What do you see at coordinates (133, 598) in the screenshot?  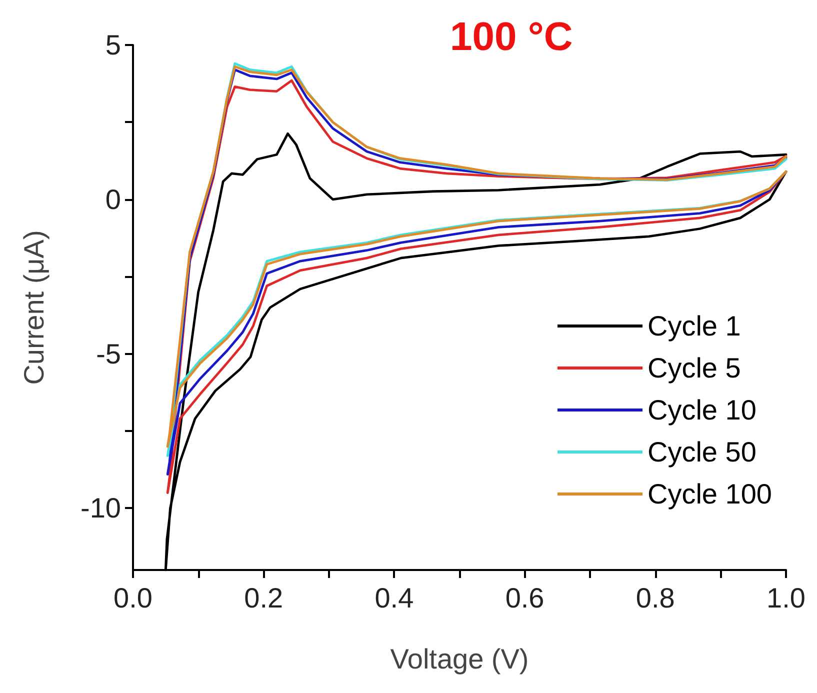 I see `x-tick-label: 0.0` at bounding box center [133, 598].